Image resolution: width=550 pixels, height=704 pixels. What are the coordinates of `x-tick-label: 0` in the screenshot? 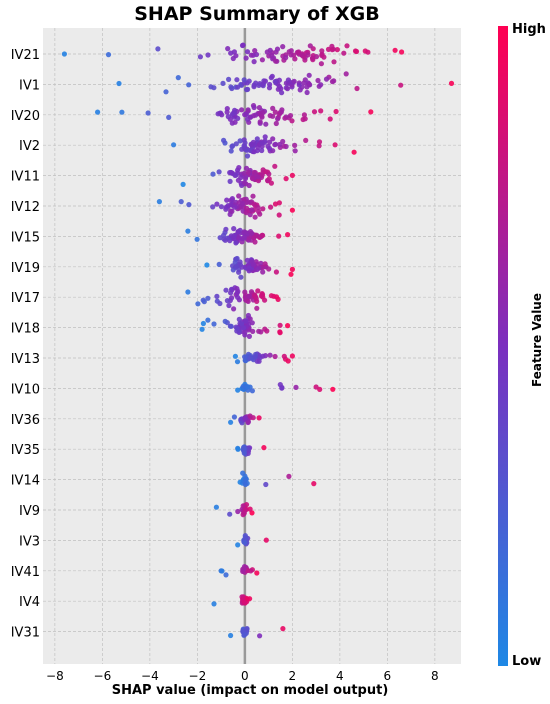 It's located at (245, 676).